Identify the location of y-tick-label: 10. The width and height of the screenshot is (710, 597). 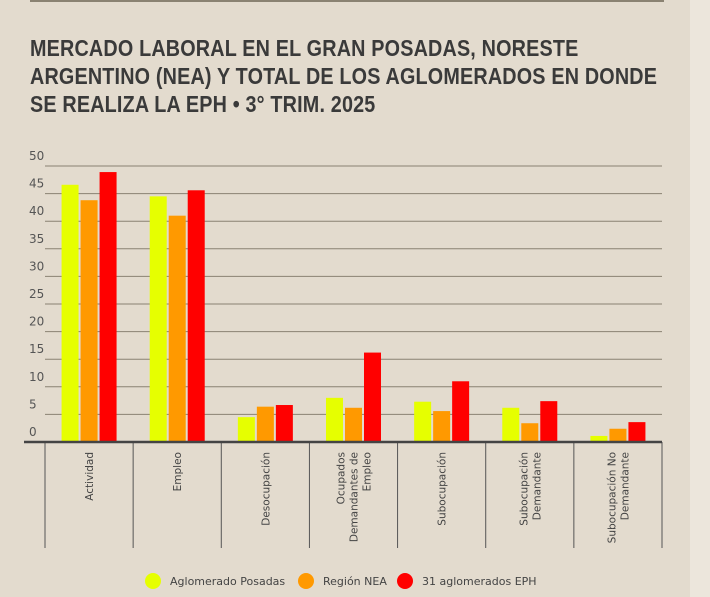
(36, 377).